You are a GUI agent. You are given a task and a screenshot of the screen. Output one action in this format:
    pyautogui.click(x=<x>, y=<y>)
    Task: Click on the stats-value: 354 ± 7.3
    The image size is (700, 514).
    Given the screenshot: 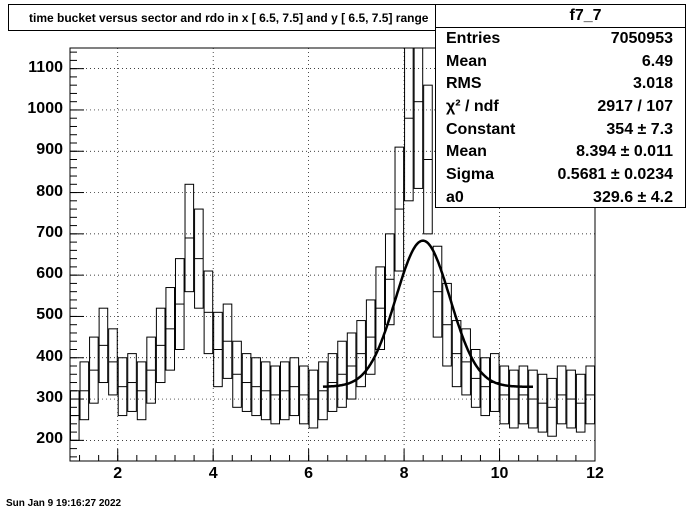 What is the action you would take?
    pyautogui.click(x=639, y=129)
    